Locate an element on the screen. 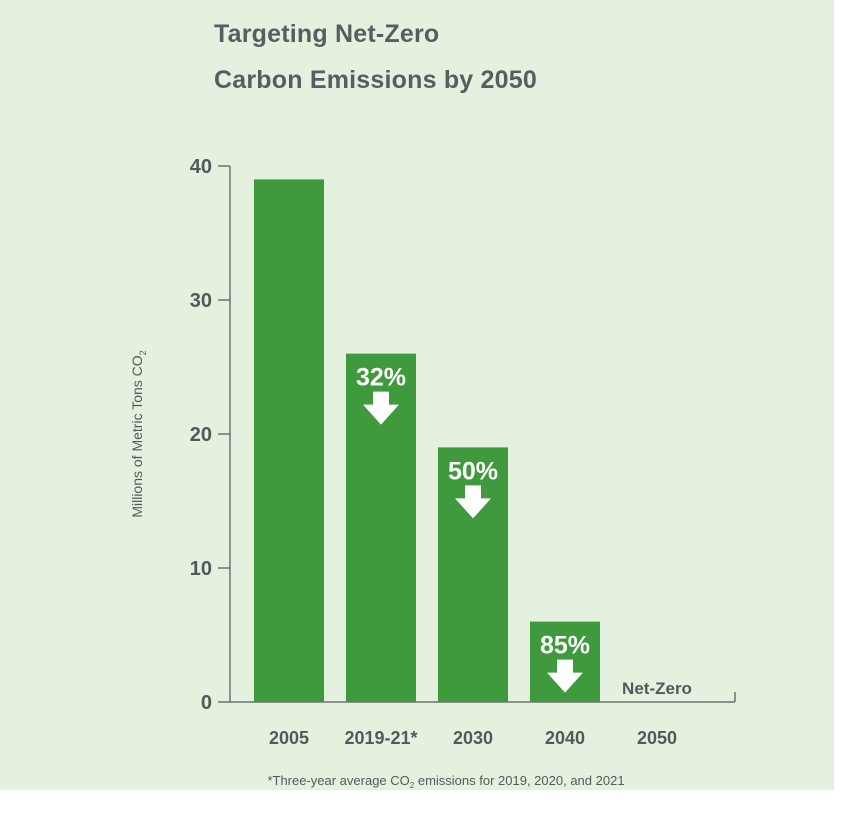 The image size is (846, 814). reduction-label: 85% is located at coordinates (565, 646).